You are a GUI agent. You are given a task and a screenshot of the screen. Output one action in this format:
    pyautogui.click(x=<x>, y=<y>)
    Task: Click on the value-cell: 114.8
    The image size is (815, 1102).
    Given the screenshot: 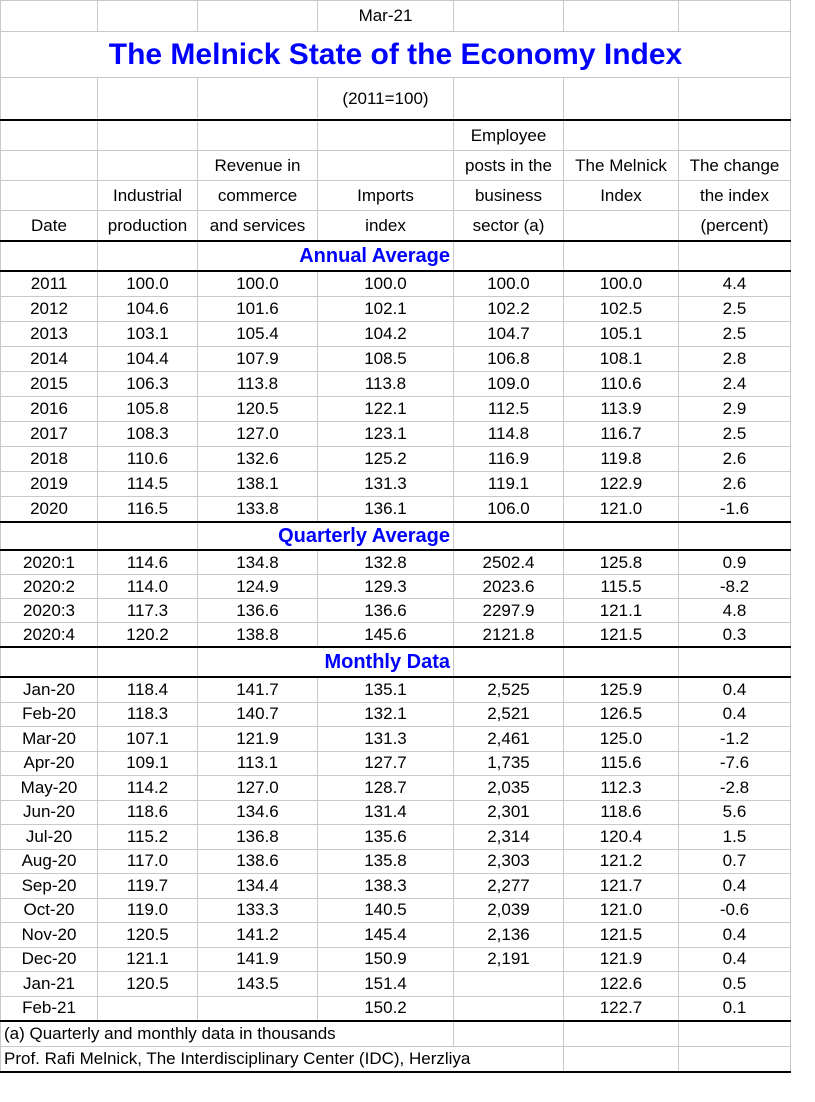 What is the action you would take?
    pyautogui.click(x=508, y=434)
    